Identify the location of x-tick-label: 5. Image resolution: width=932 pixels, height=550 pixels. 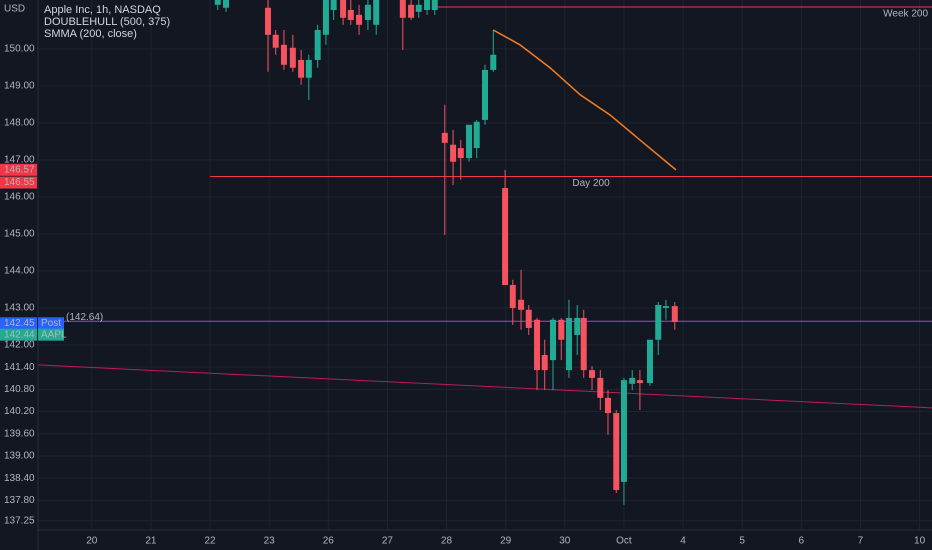
(742, 541).